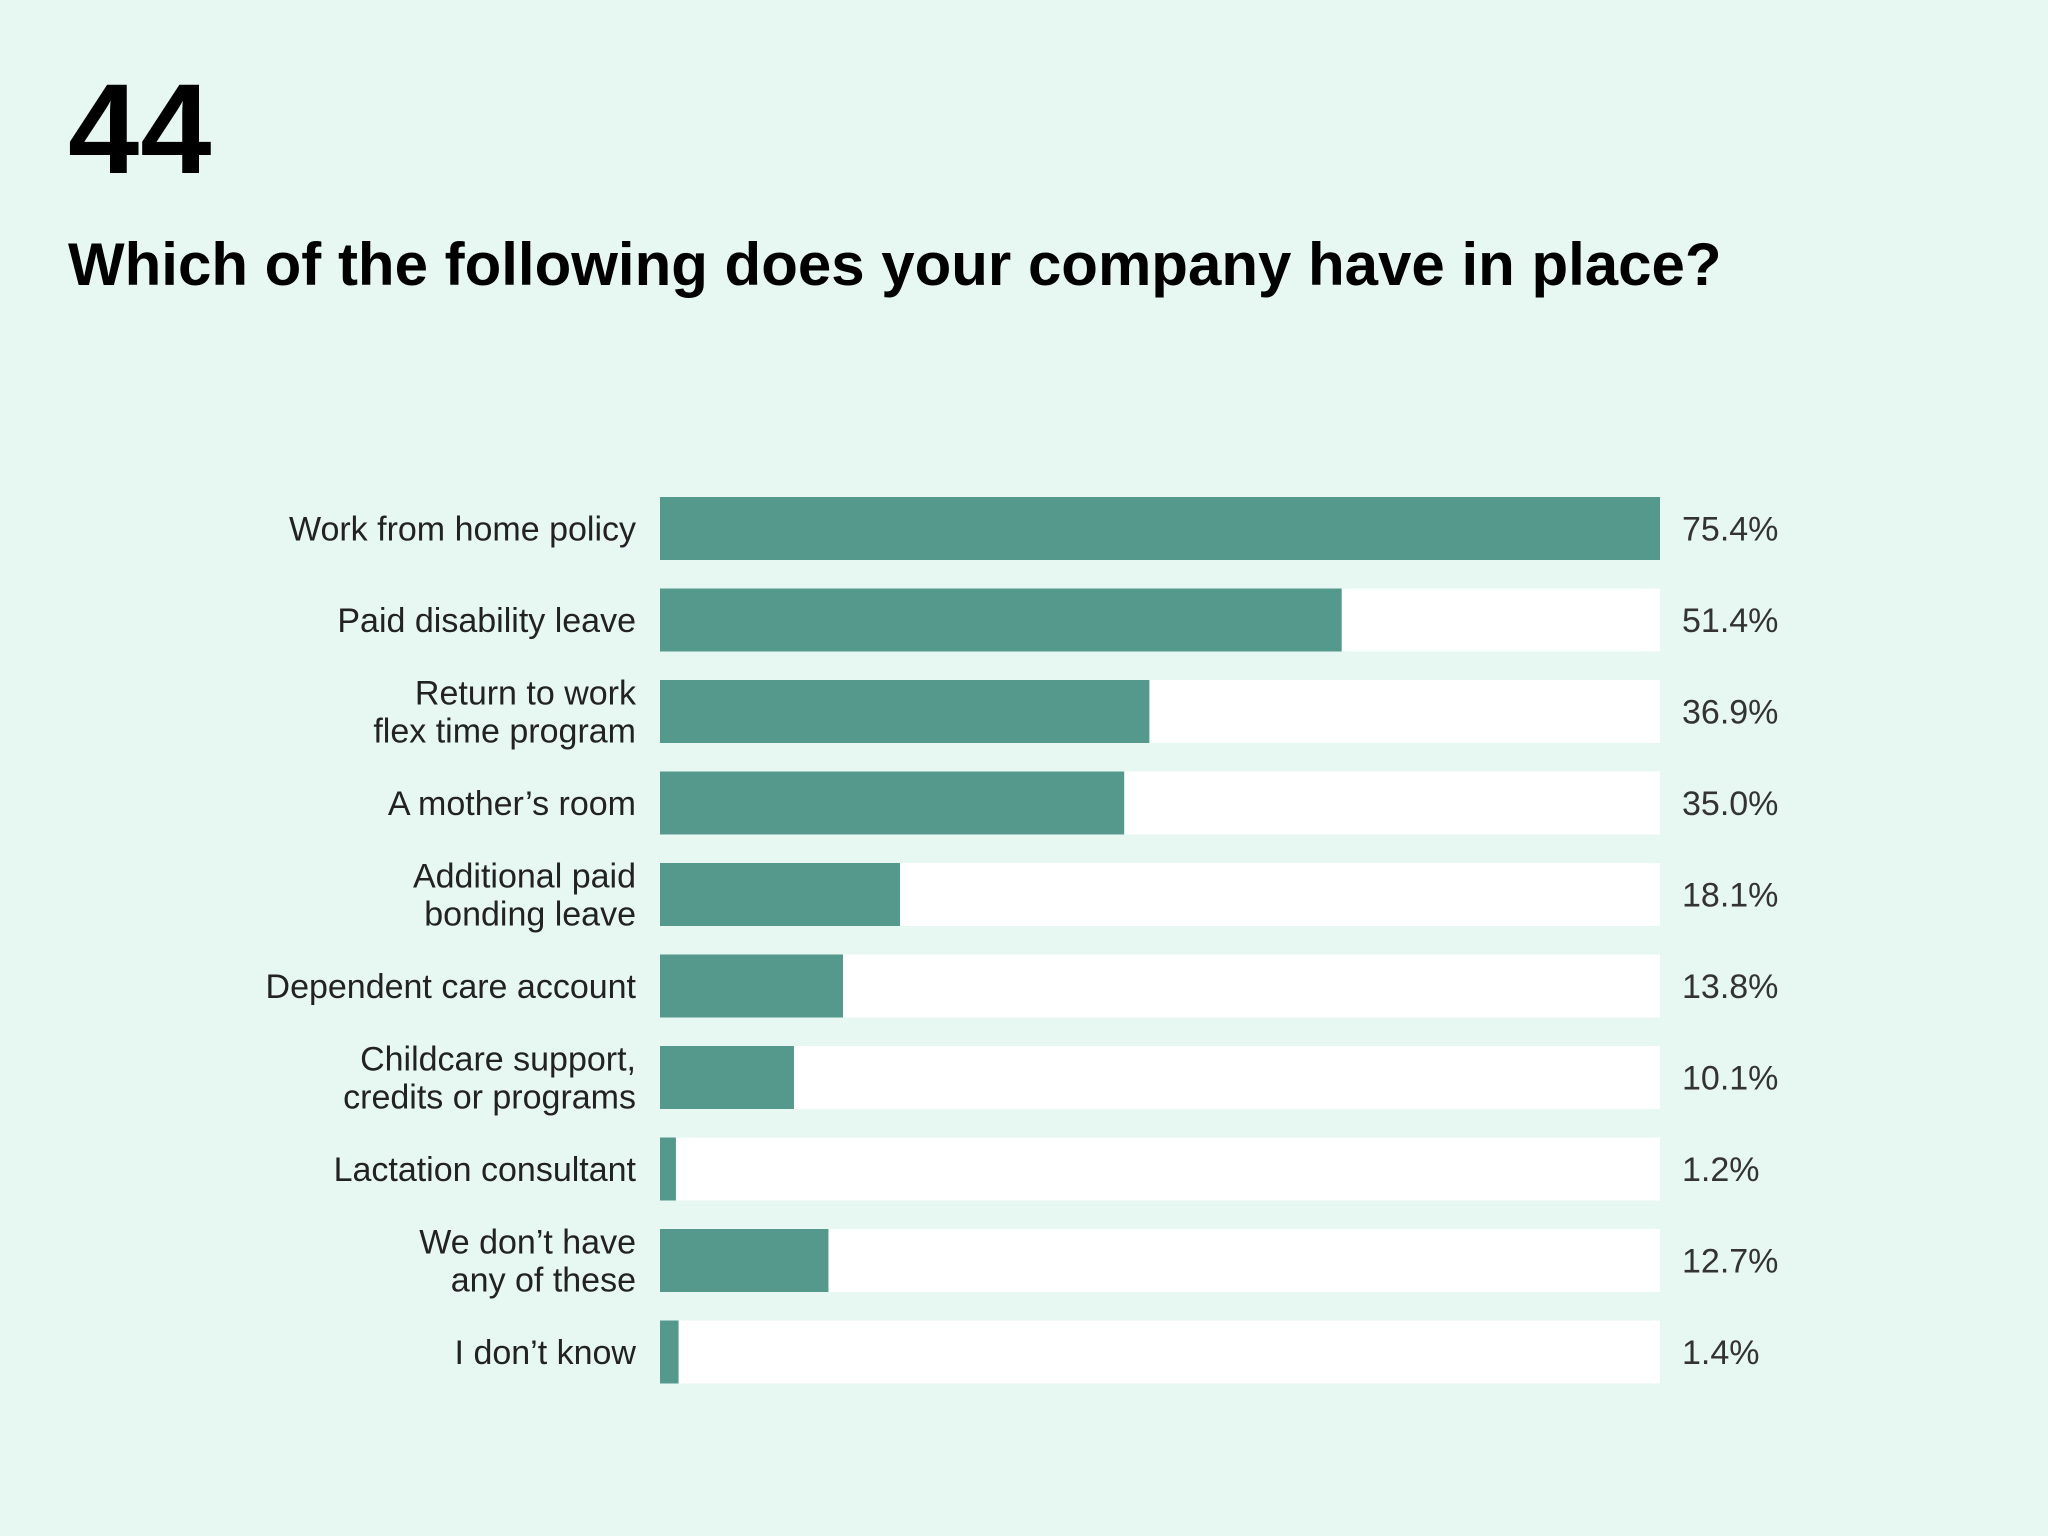  I want to click on bar-row: We don’t have any of these 12.7%, so click(1098, 1261).